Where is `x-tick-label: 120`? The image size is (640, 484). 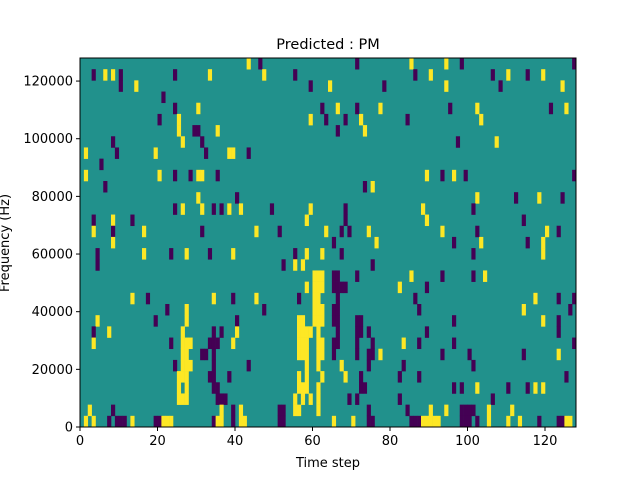 x-tick-label: 120 is located at coordinates (545, 441).